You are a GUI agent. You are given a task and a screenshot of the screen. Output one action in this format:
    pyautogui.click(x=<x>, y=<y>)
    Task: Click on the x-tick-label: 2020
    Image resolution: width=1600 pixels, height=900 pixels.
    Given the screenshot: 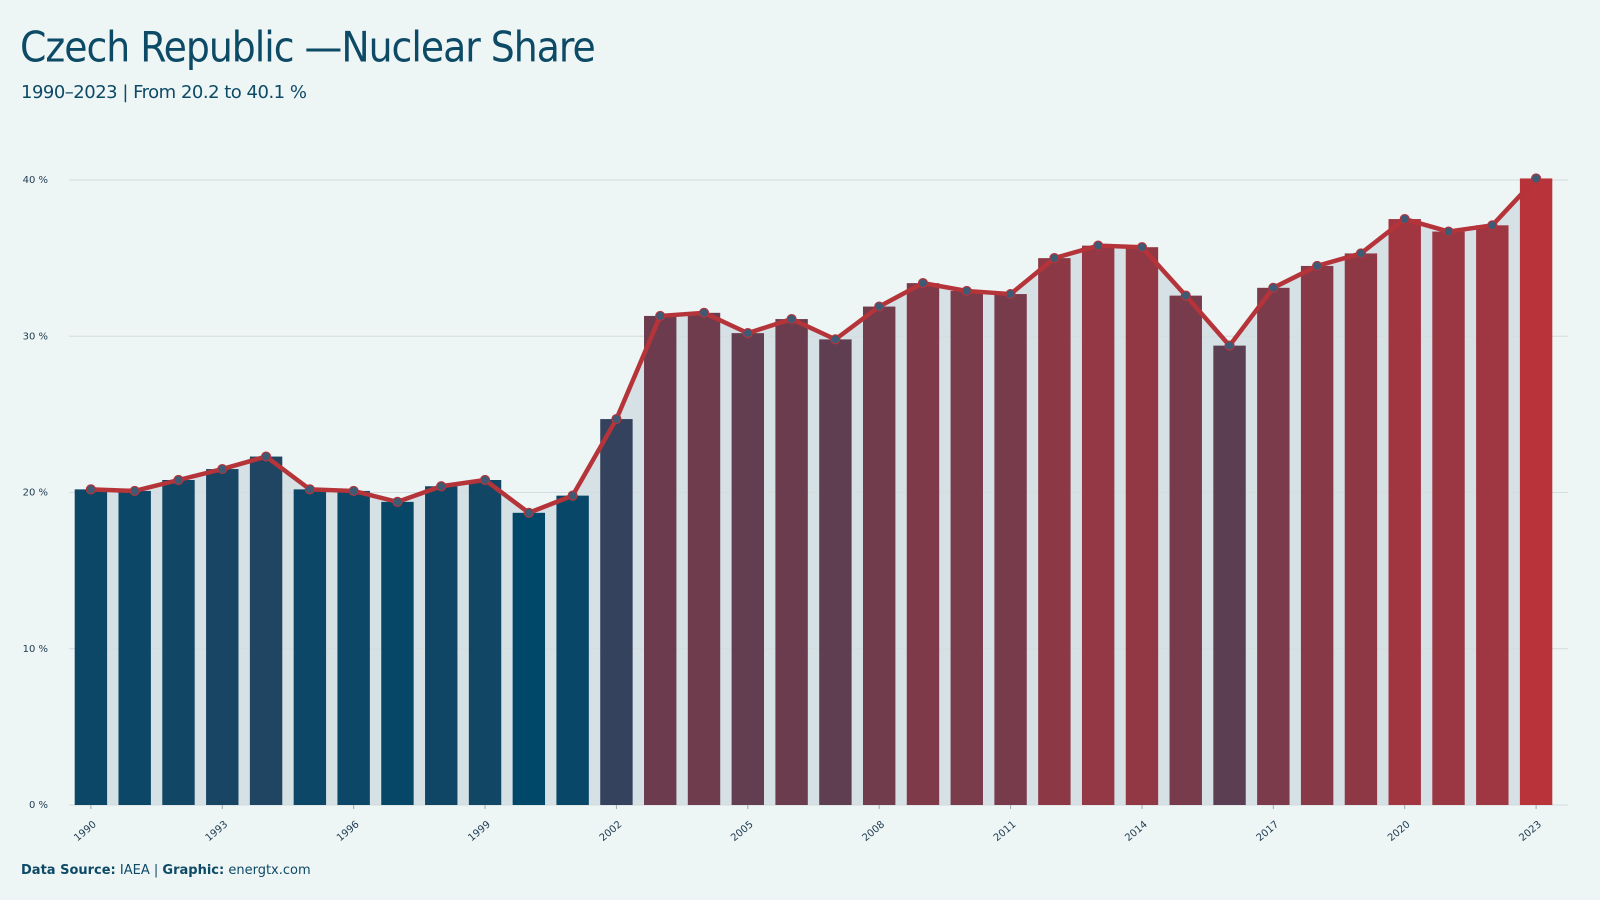 What is the action you would take?
    pyautogui.click(x=1399, y=831)
    